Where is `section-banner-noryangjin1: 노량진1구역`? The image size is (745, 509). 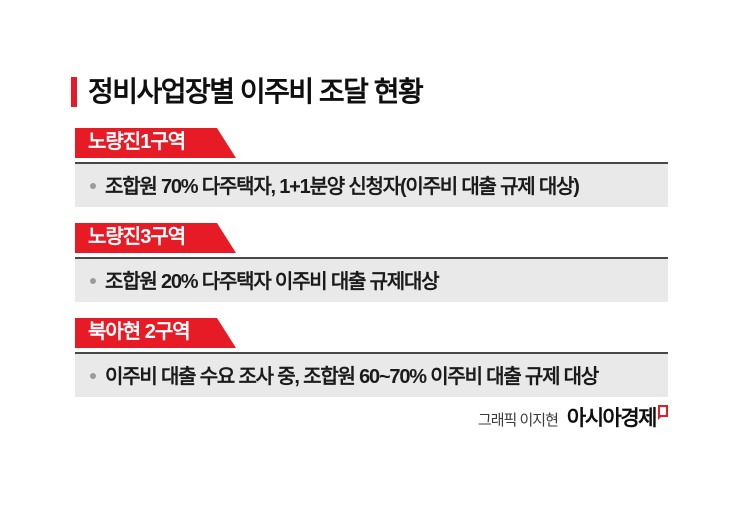 section-banner-noryangjin1: 노량진1구역 is located at coordinates (155, 143).